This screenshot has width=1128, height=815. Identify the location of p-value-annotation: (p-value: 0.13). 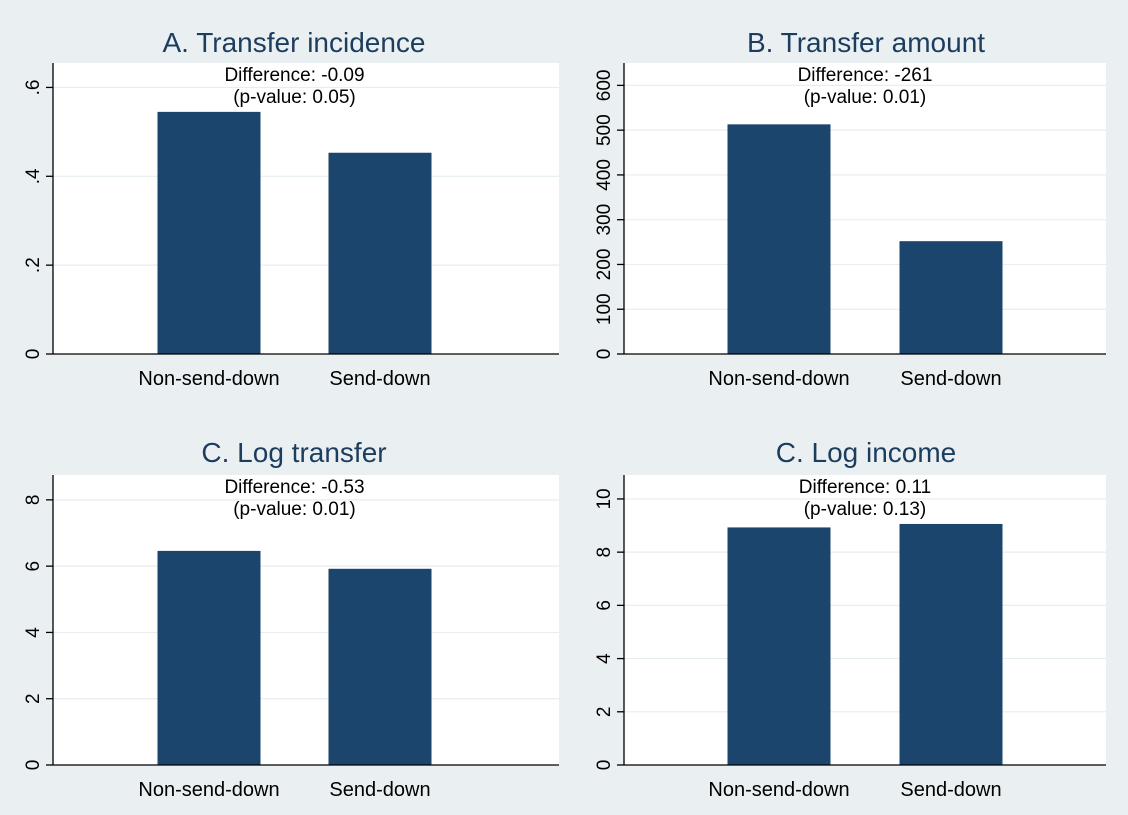
(865, 509).